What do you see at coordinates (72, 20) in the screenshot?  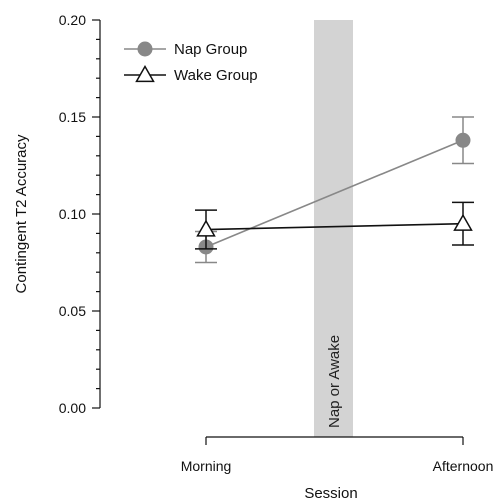 I see `y-tick-label: 0.20` at bounding box center [72, 20].